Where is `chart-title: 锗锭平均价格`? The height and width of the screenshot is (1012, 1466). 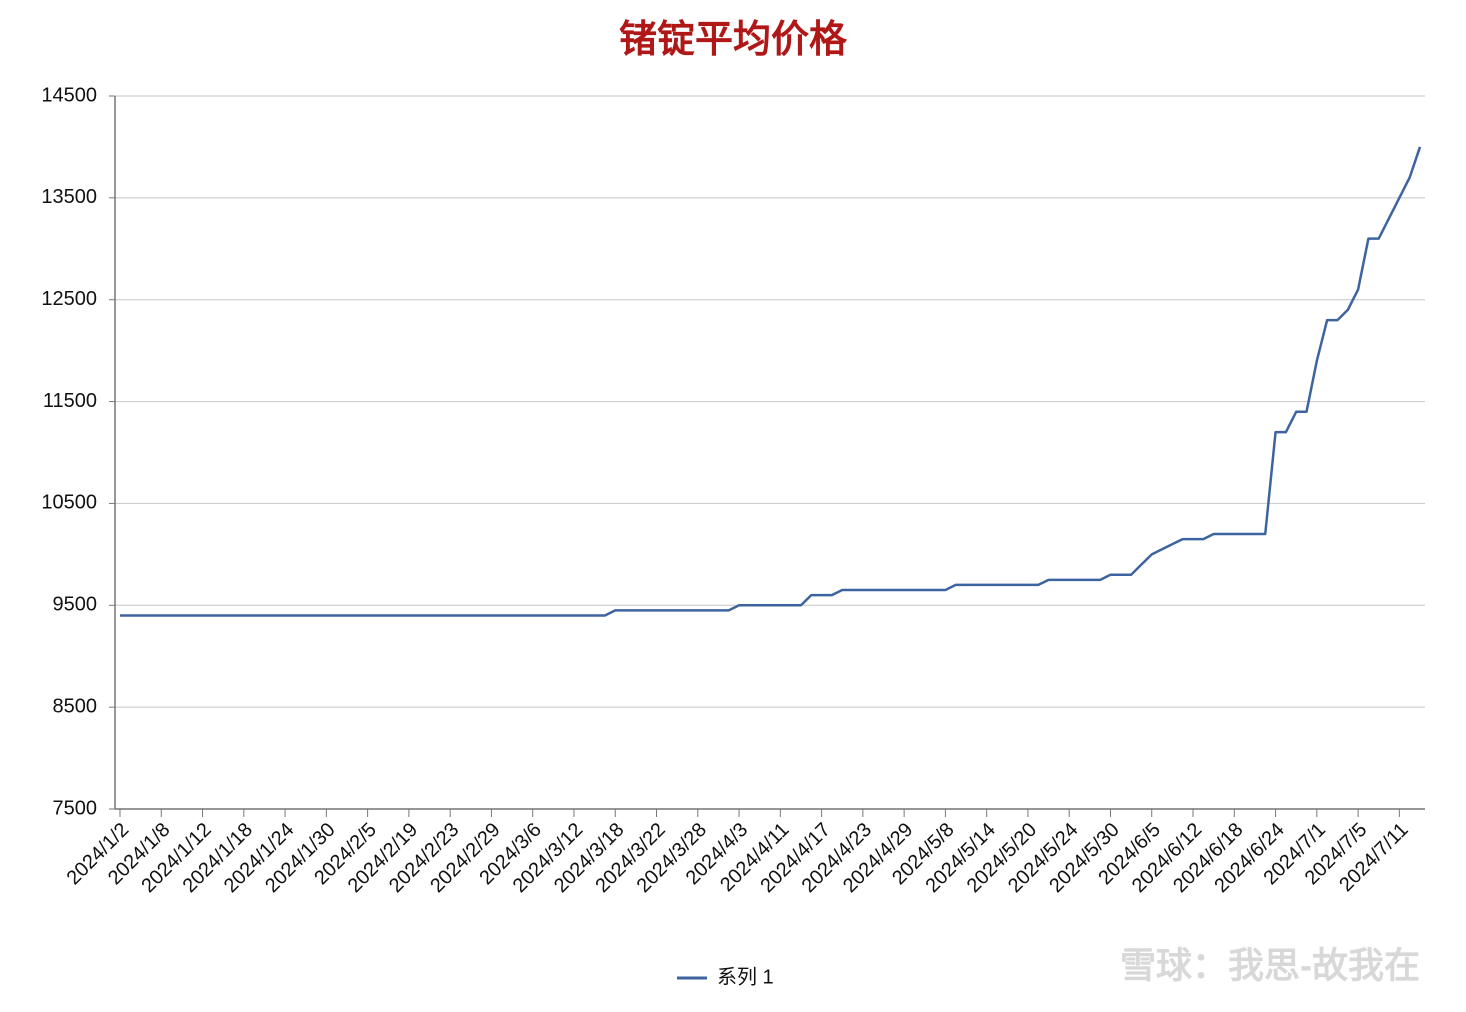
chart-title: 锗锭平均价格 is located at coordinates (733, 40).